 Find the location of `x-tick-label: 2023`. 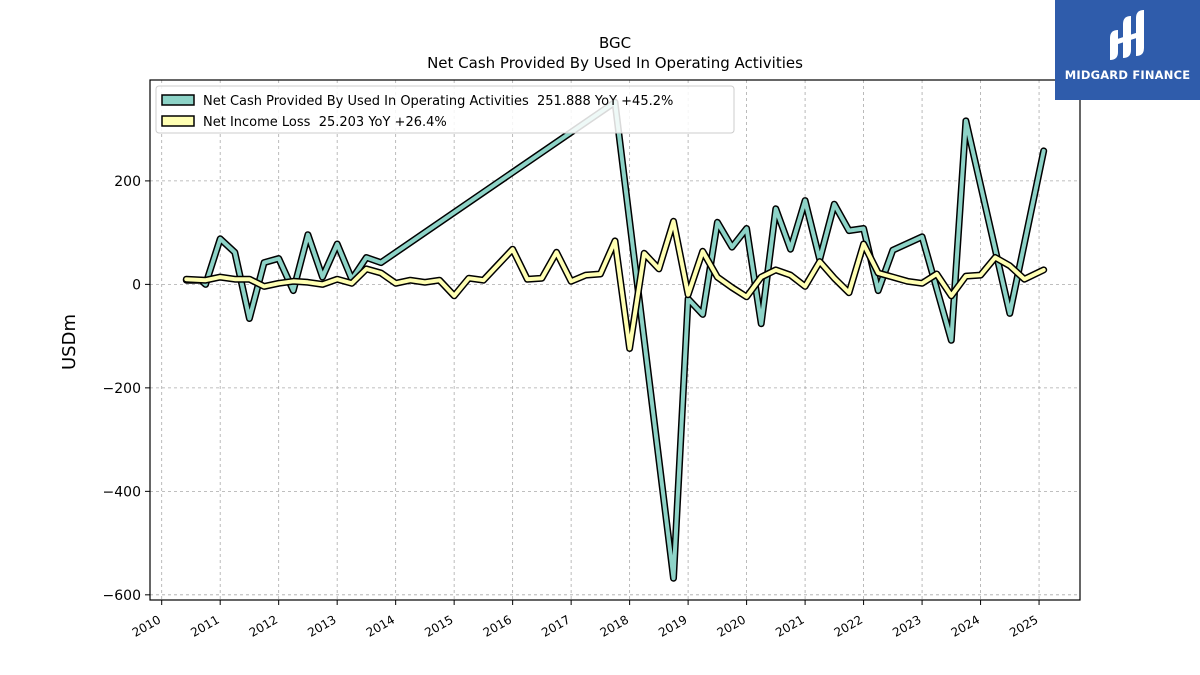

x-tick-label: 2023 is located at coordinates (906, 625).